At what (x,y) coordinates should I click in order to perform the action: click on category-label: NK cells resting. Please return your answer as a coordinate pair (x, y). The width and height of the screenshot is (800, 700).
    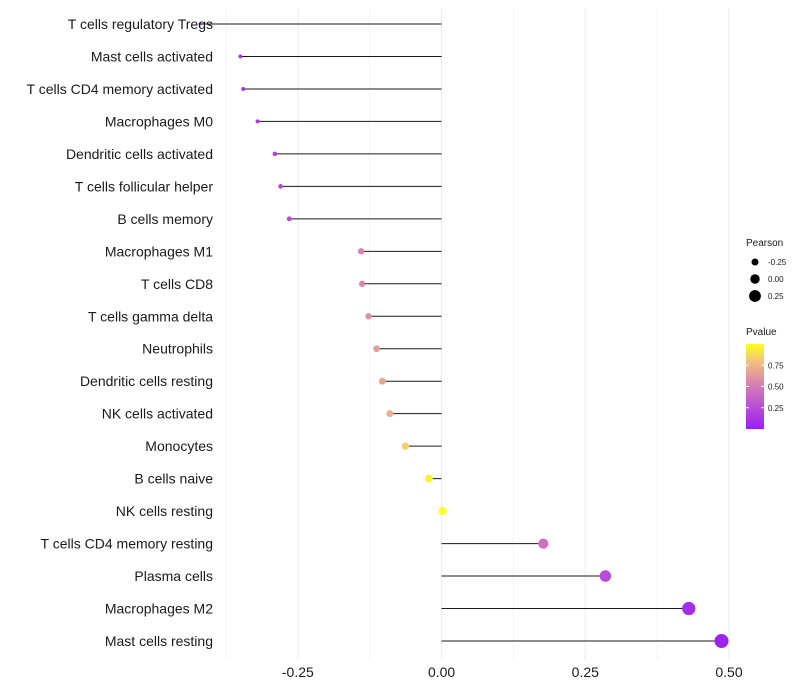
    Looking at the image, I should click on (164, 511).